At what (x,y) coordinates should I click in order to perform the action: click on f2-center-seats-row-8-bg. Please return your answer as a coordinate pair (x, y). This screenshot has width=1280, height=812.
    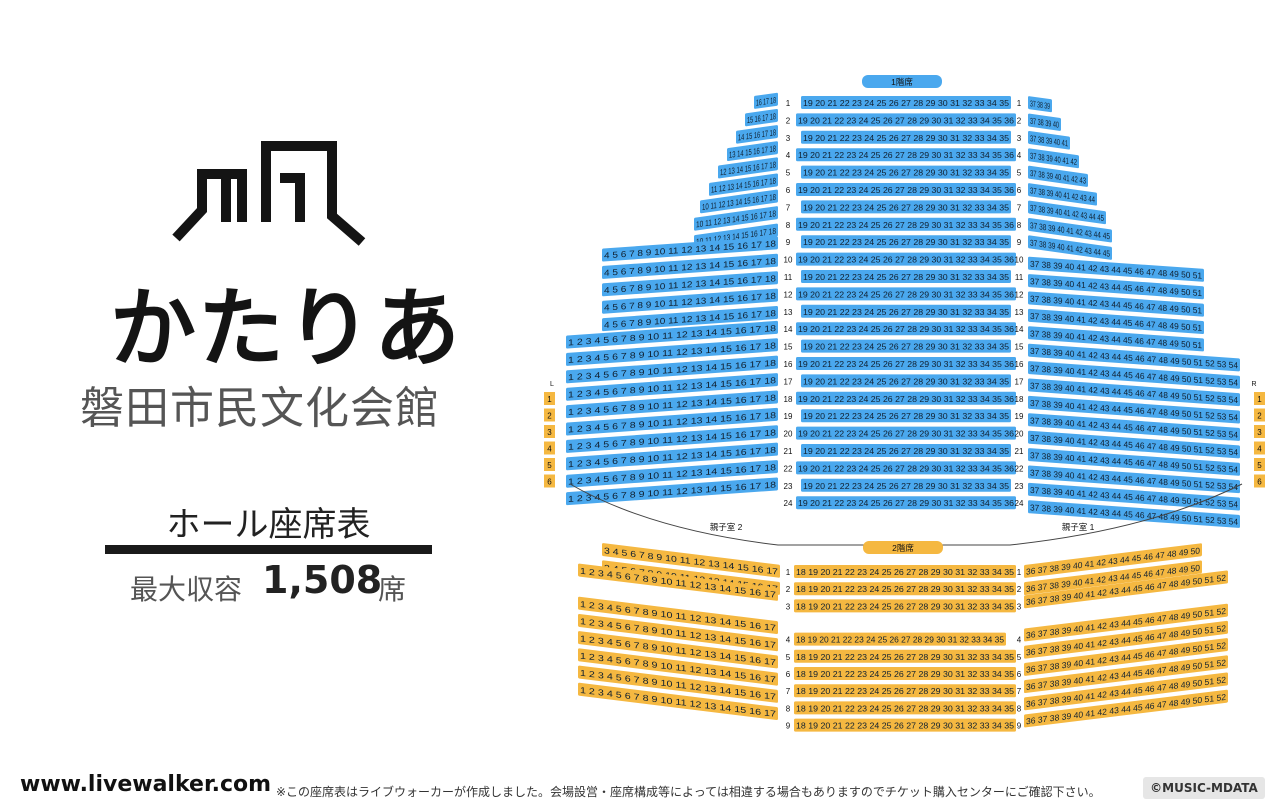
    Looking at the image, I should click on (905, 708).